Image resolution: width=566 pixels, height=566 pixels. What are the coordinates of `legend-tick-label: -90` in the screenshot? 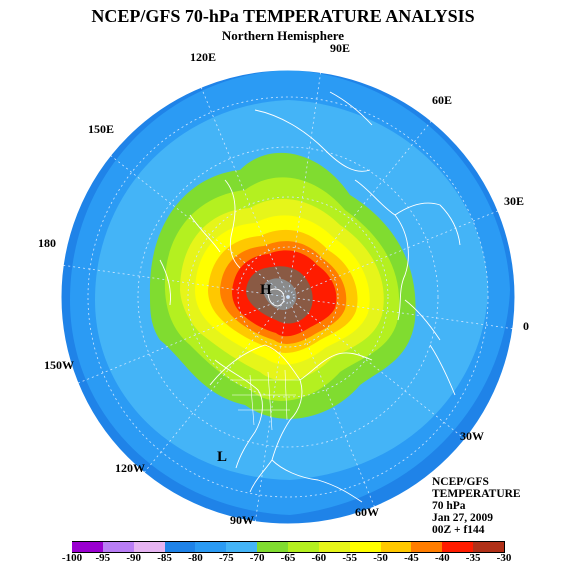 It's located at (134, 558).